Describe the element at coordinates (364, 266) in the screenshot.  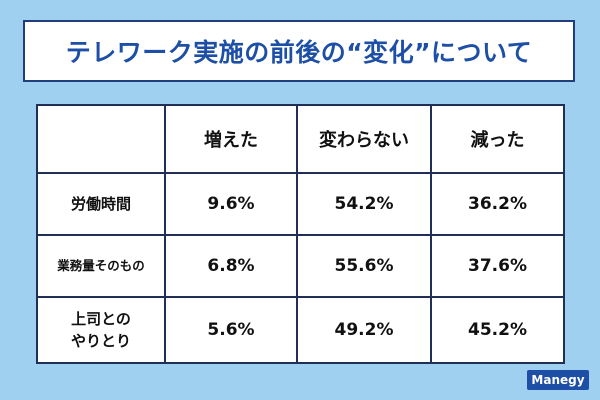
I see `cell-value: 55.6%` at that location.